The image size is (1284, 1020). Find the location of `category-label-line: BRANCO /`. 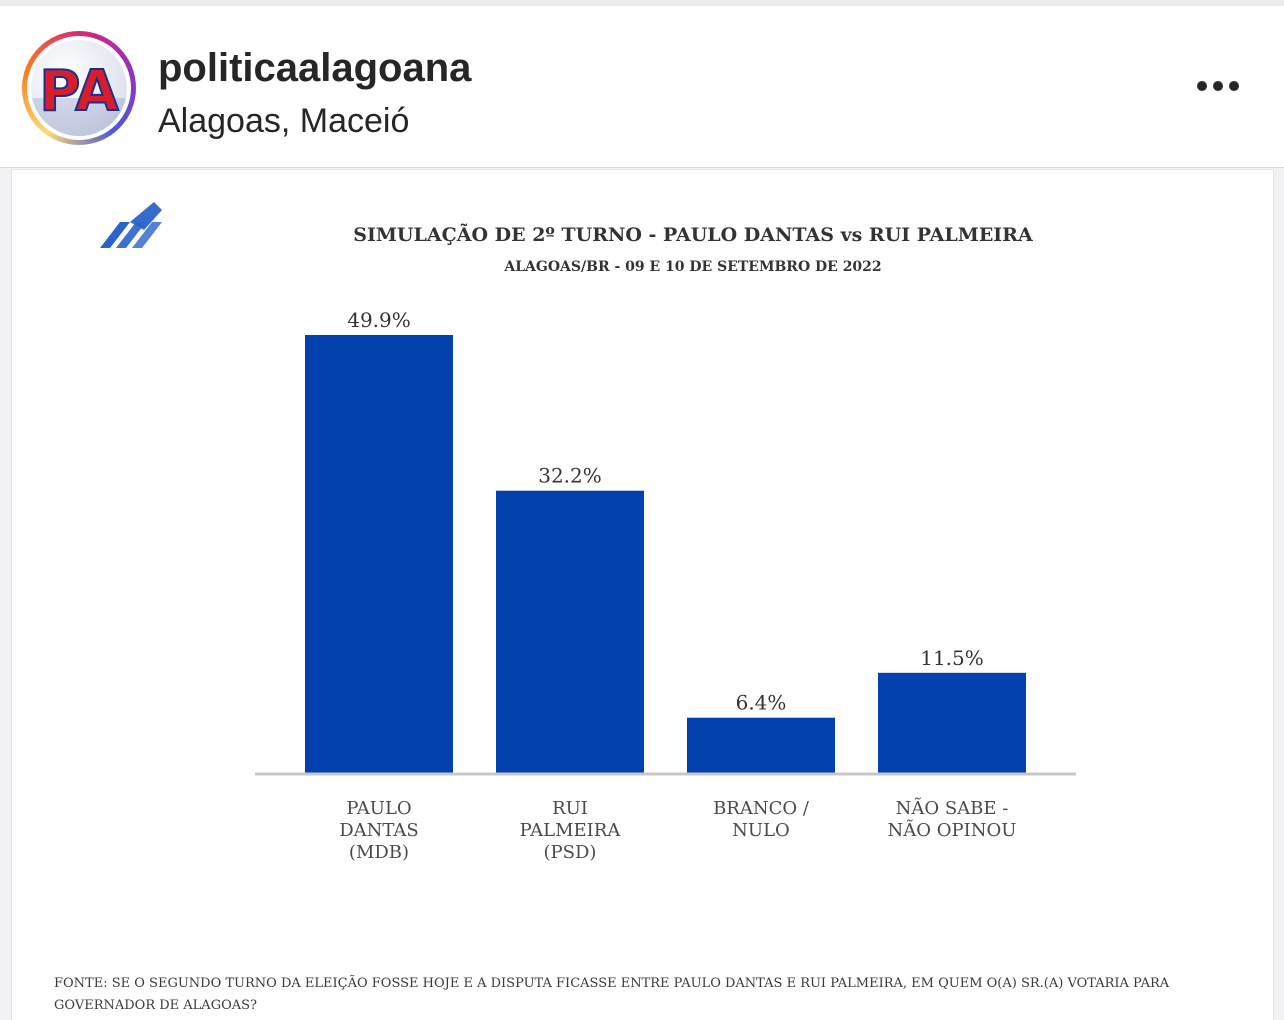

category-label-line: BRANCO / is located at coordinates (761, 808).